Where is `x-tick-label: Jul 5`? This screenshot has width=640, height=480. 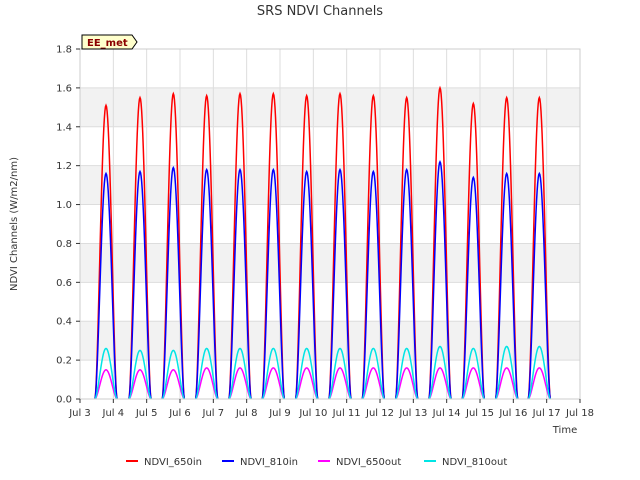
x-tick-label: Jul 5 is located at coordinates (146, 413).